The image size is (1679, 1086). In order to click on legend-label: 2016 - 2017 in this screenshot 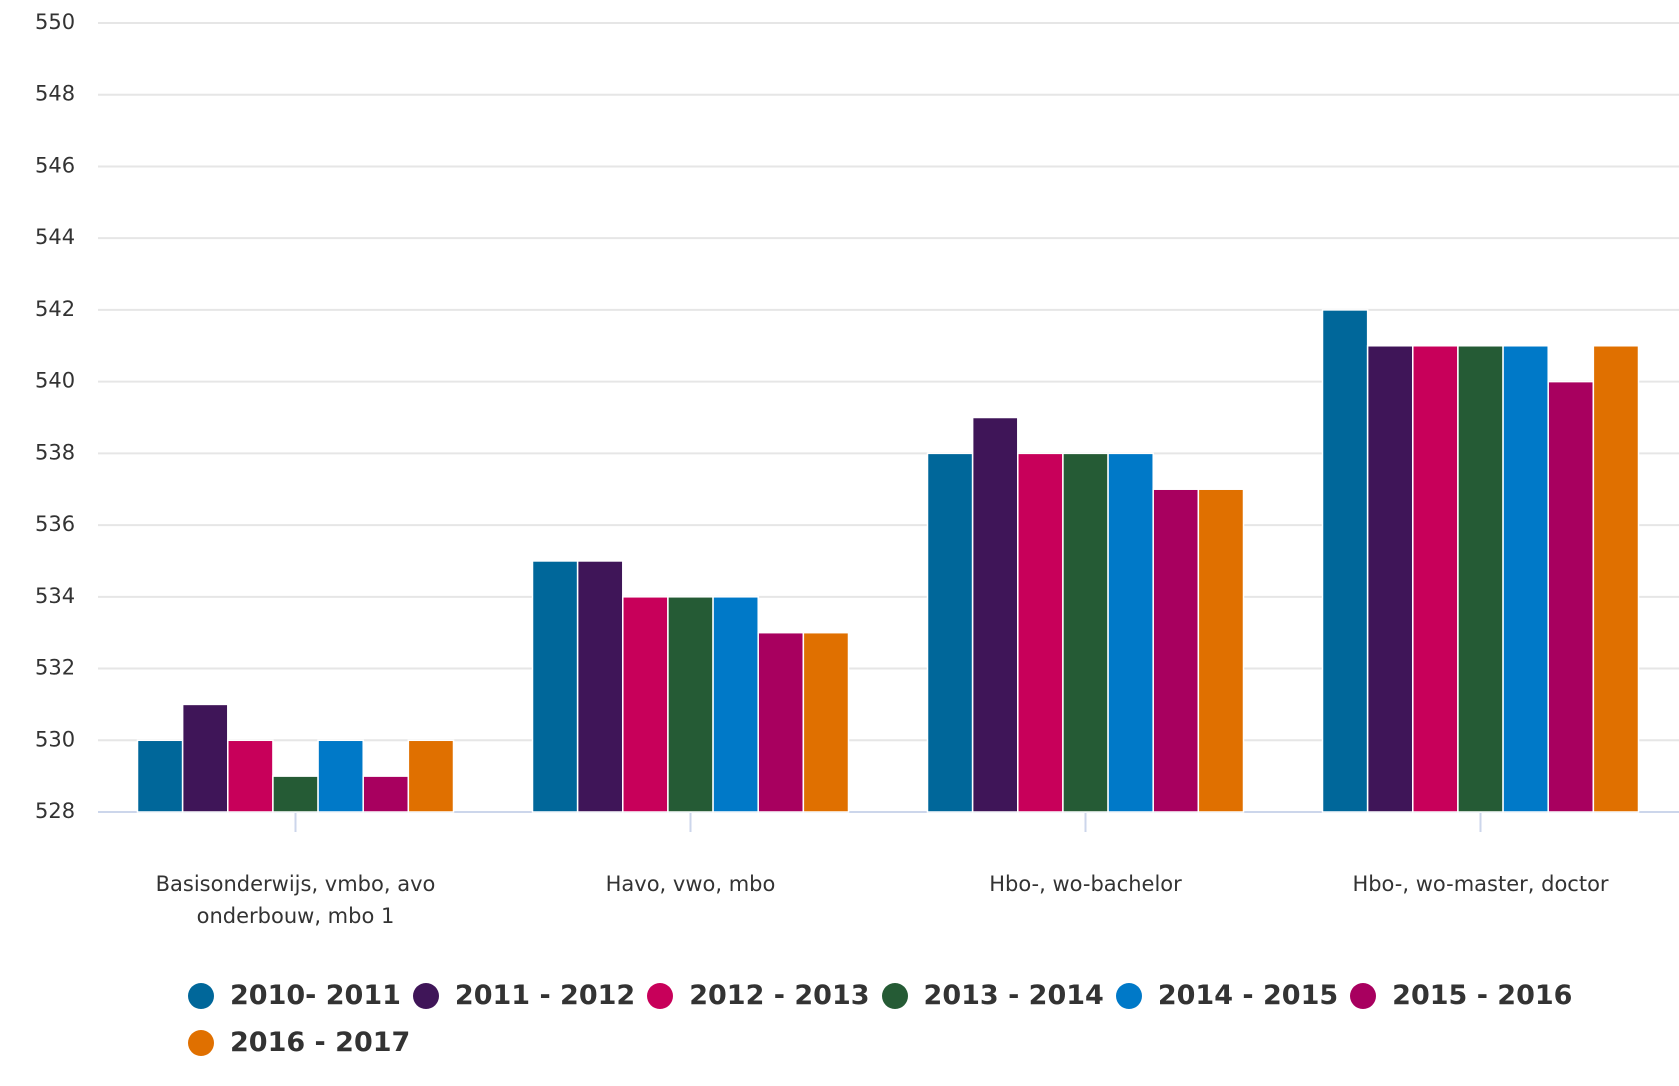, I will do `click(320, 1042)`.